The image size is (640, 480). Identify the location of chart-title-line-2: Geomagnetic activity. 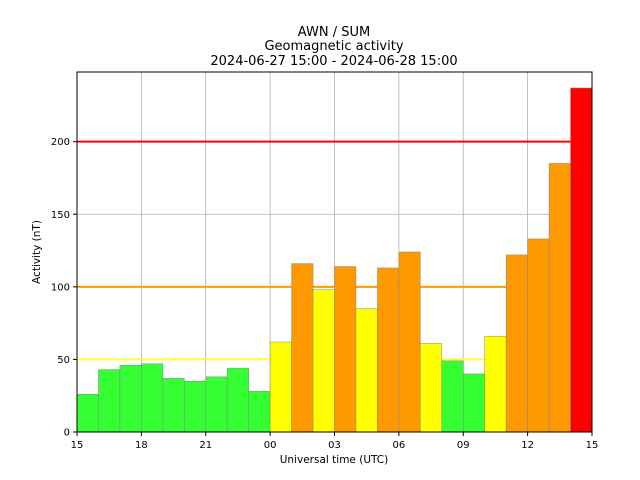
(333, 46).